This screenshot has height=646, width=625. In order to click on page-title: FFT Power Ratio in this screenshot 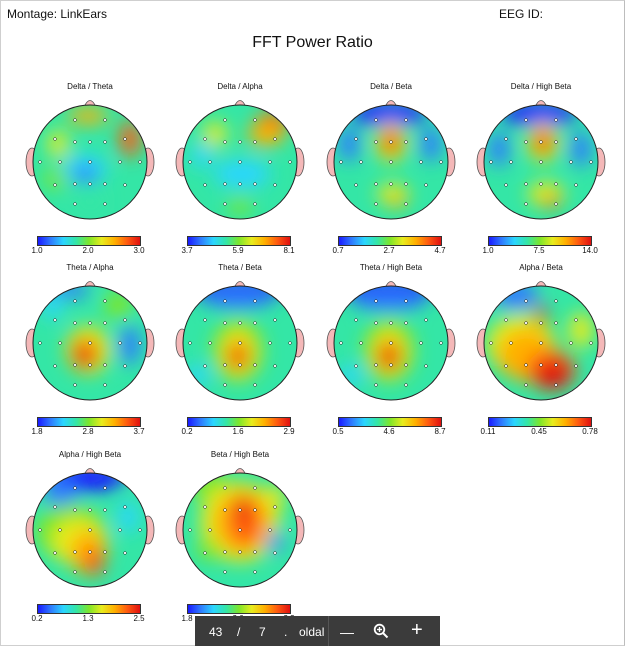, I will do `click(312, 42)`.